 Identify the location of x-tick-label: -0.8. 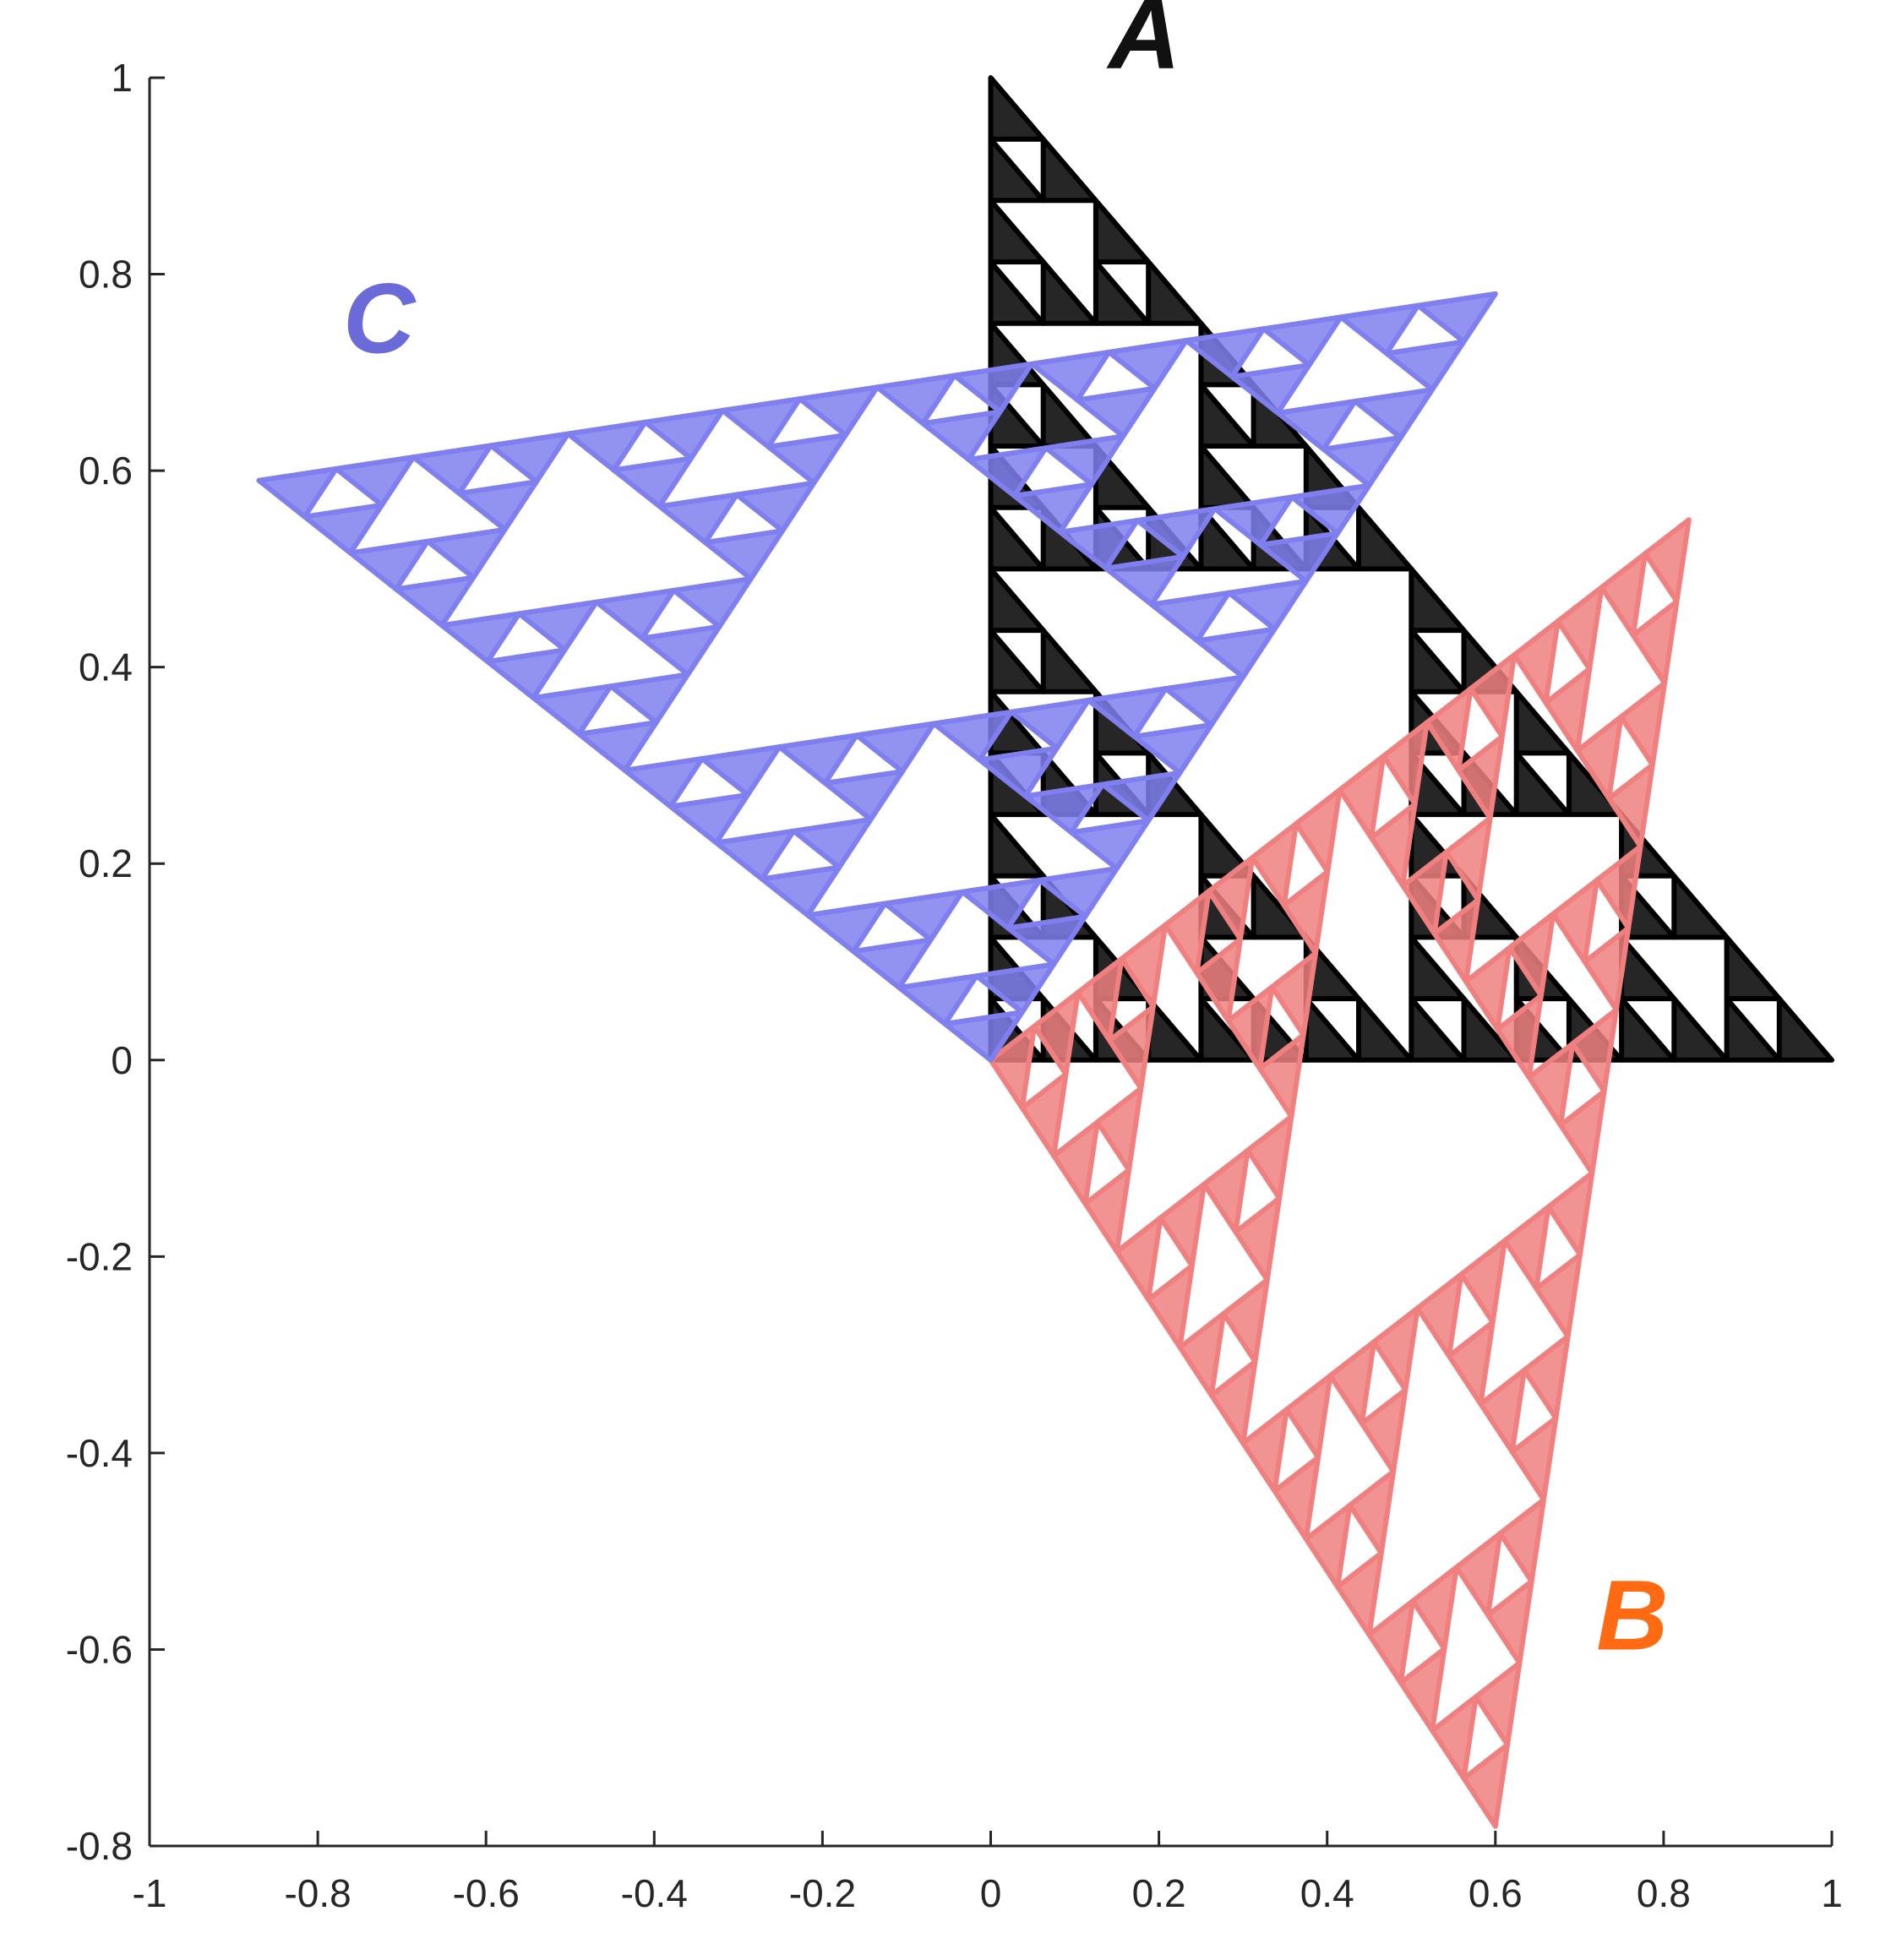
(318, 1893).